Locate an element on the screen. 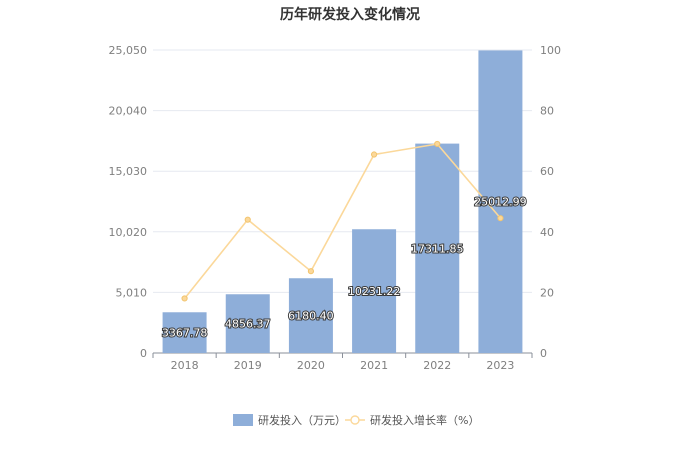 The width and height of the screenshot is (700, 473). legend-swatch-bar is located at coordinates (243, 420).